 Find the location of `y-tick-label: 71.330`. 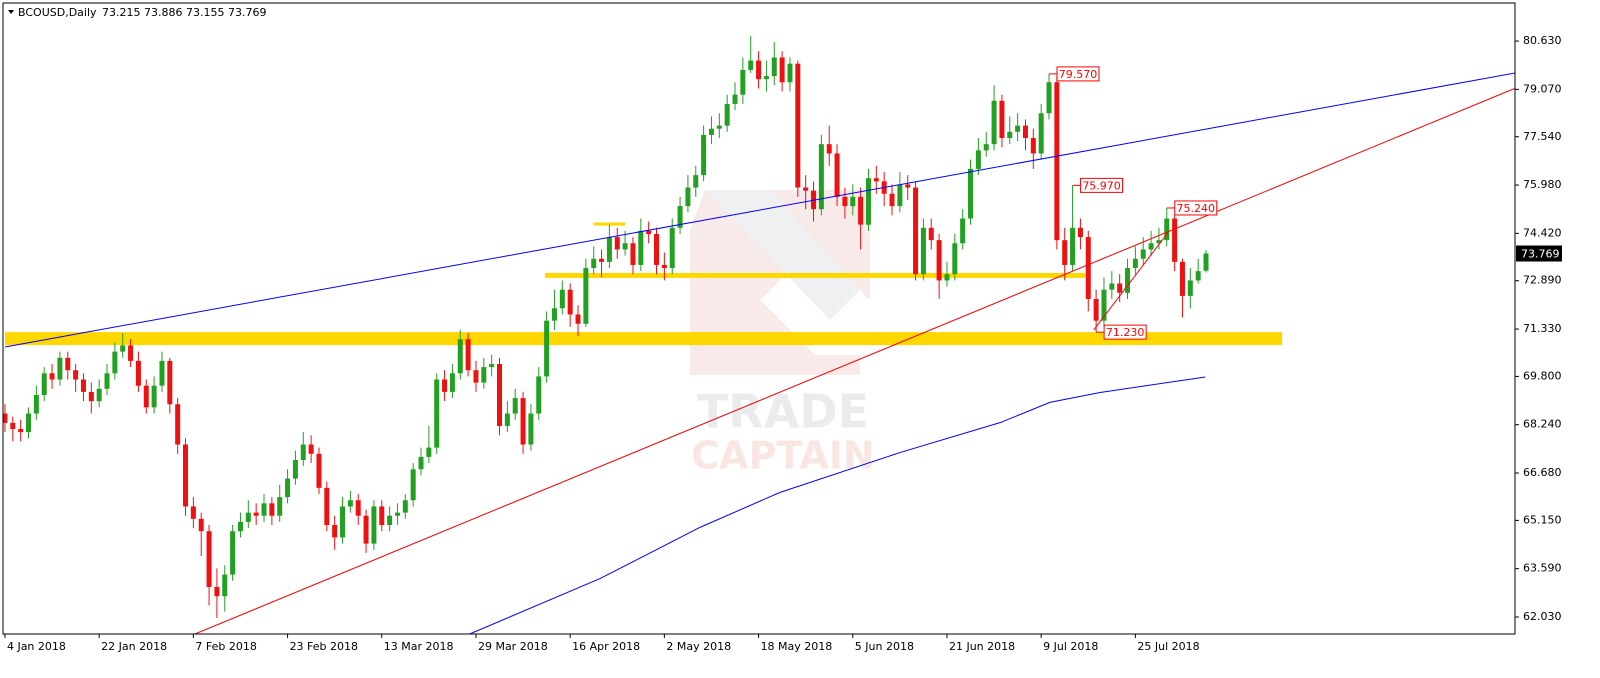

y-tick-label: 71.330 is located at coordinates (1542, 328).